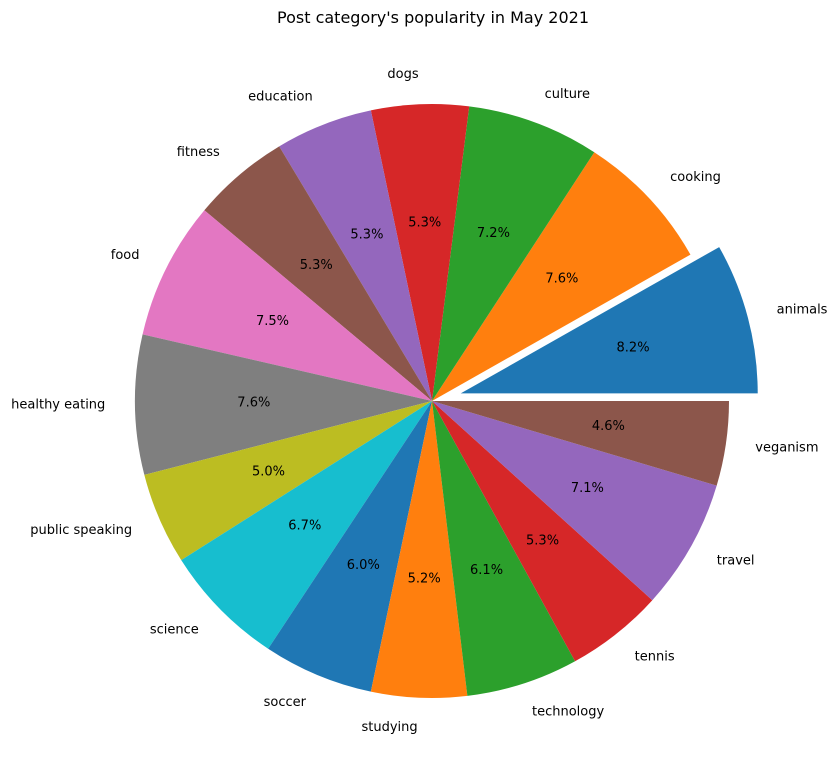 Image resolution: width=838 pixels, height=783 pixels. I want to click on pie-slice-public-speaking, so click(288, 481).